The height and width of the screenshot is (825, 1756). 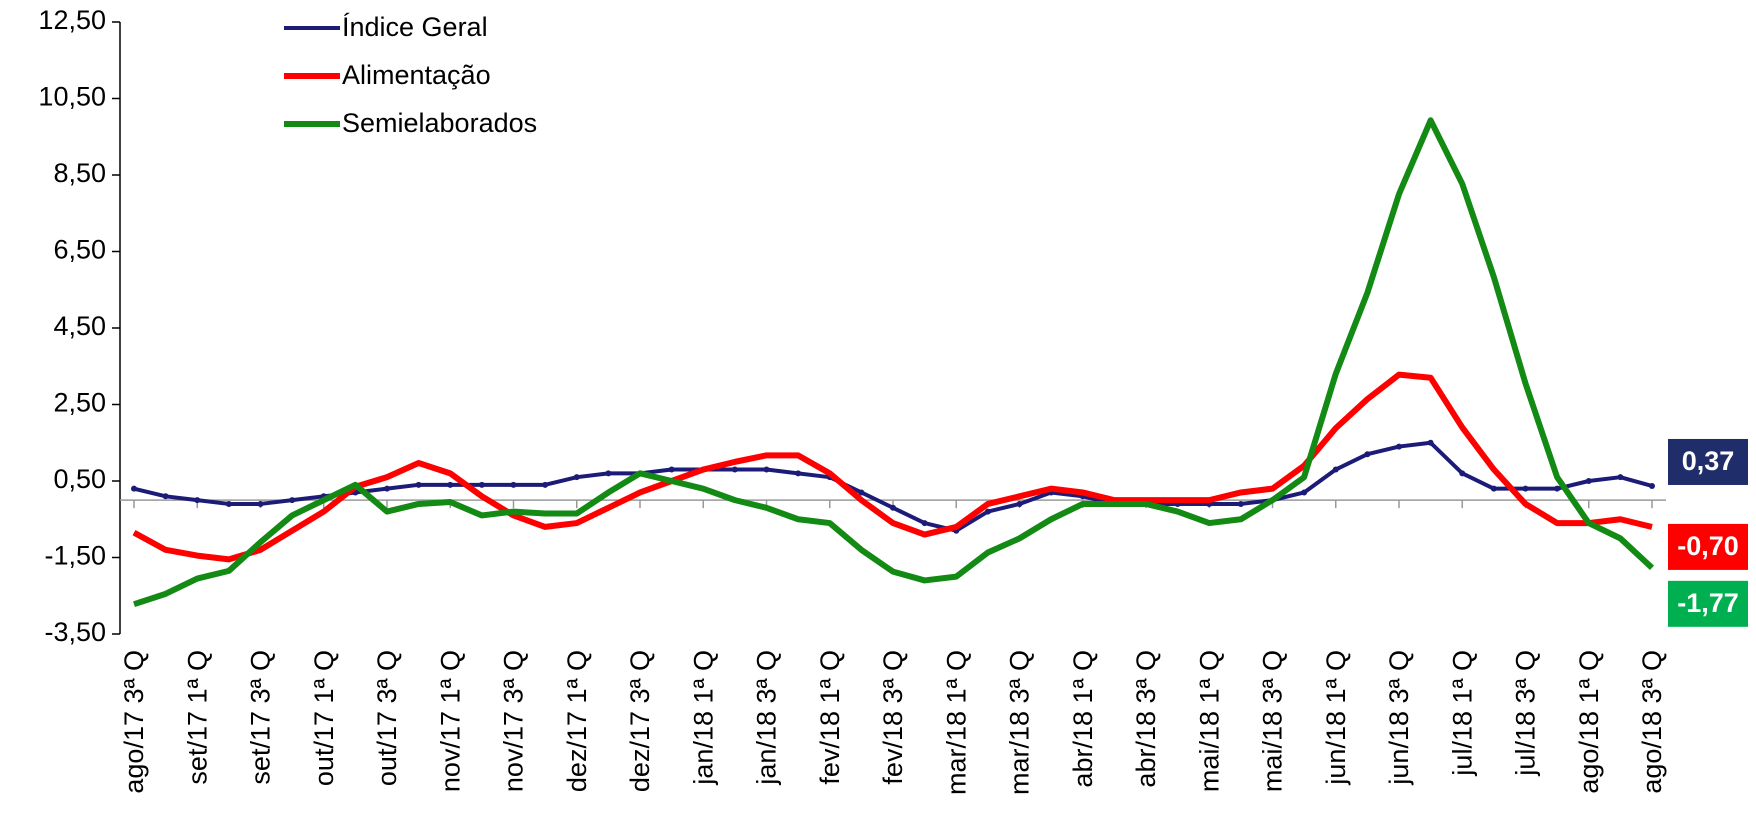 I want to click on value-label: 0,37, so click(x=1708, y=461).